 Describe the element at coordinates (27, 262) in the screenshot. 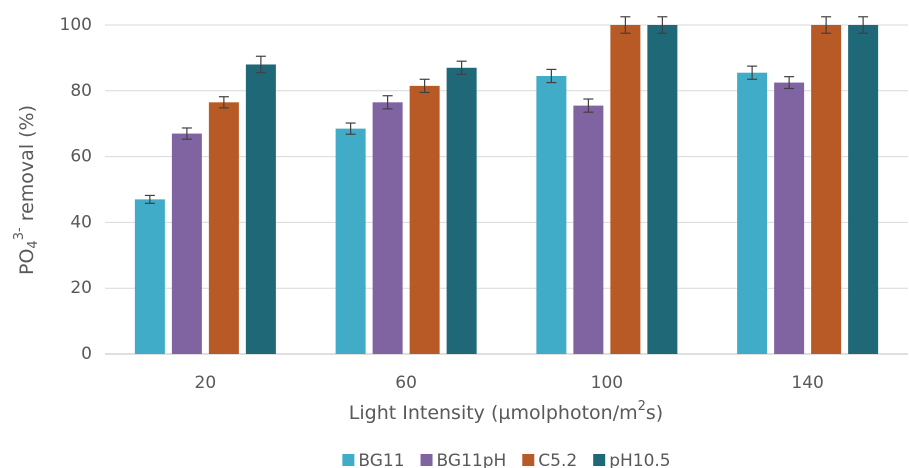

I see `y-label-text: PO` at that location.